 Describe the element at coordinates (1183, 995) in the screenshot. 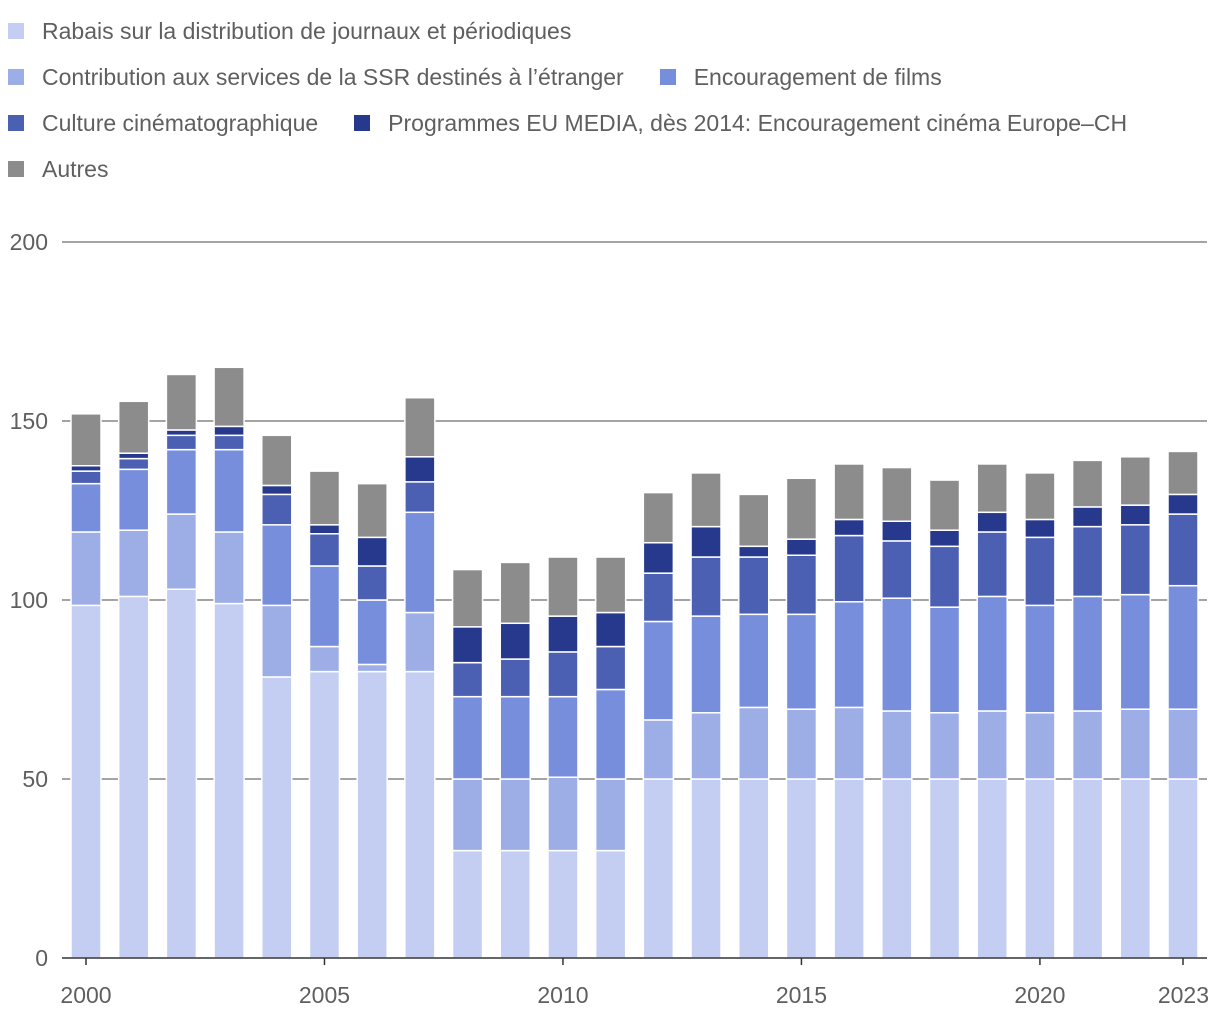

I see `x-tick-label: 2023` at that location.